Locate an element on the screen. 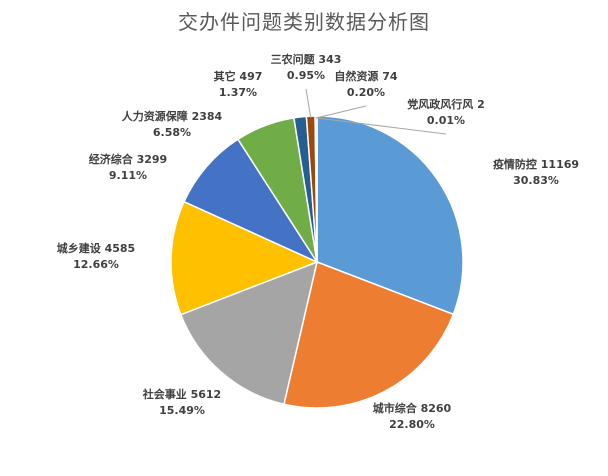 This screenshot has height=476, width=608. slice-percent-10: 0.01% is located at coordinates (446, 120).